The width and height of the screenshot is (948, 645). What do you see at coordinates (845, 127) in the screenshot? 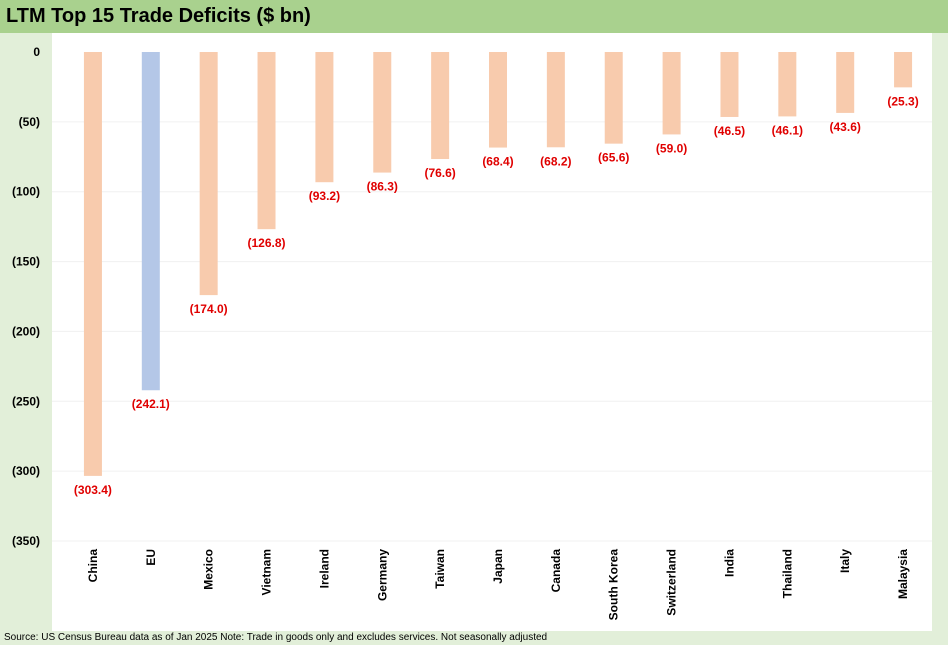
I see `data-label: (43.6)` at bounding box center [845, 127].